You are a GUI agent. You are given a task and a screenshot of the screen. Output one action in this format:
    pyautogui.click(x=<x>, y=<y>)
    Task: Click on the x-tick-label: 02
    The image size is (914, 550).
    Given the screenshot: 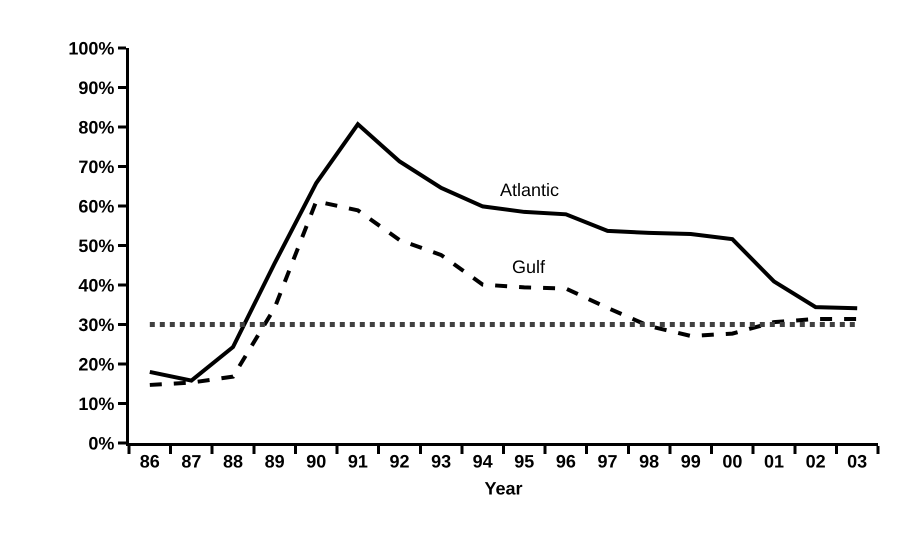 What is the action you would take?
    pyautogui.click(x=816, y=462)
    